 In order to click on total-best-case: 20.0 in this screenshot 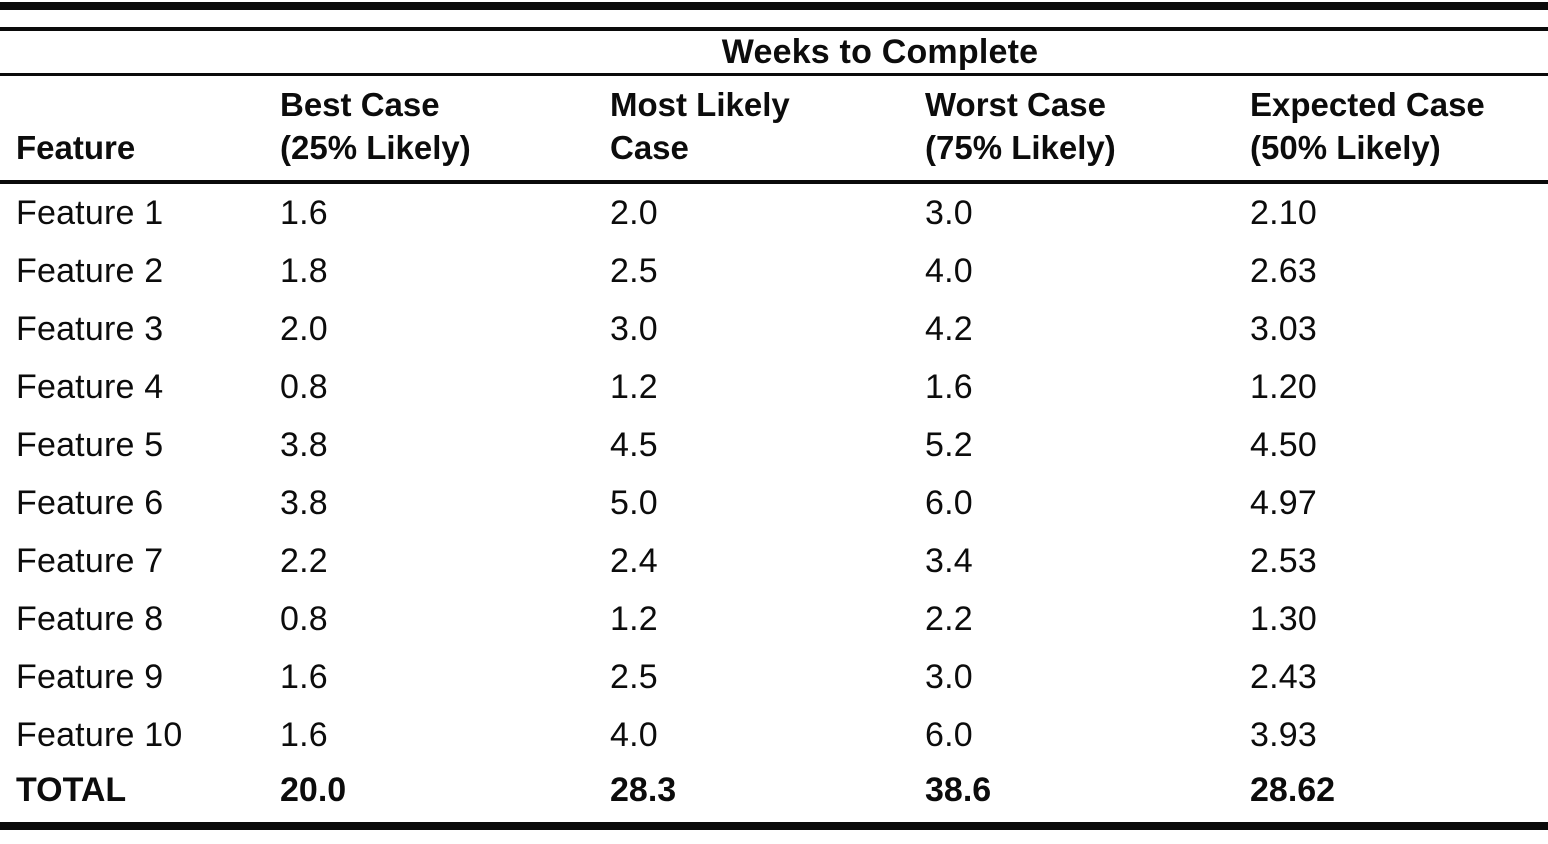, I will do `click(313, 789)`.